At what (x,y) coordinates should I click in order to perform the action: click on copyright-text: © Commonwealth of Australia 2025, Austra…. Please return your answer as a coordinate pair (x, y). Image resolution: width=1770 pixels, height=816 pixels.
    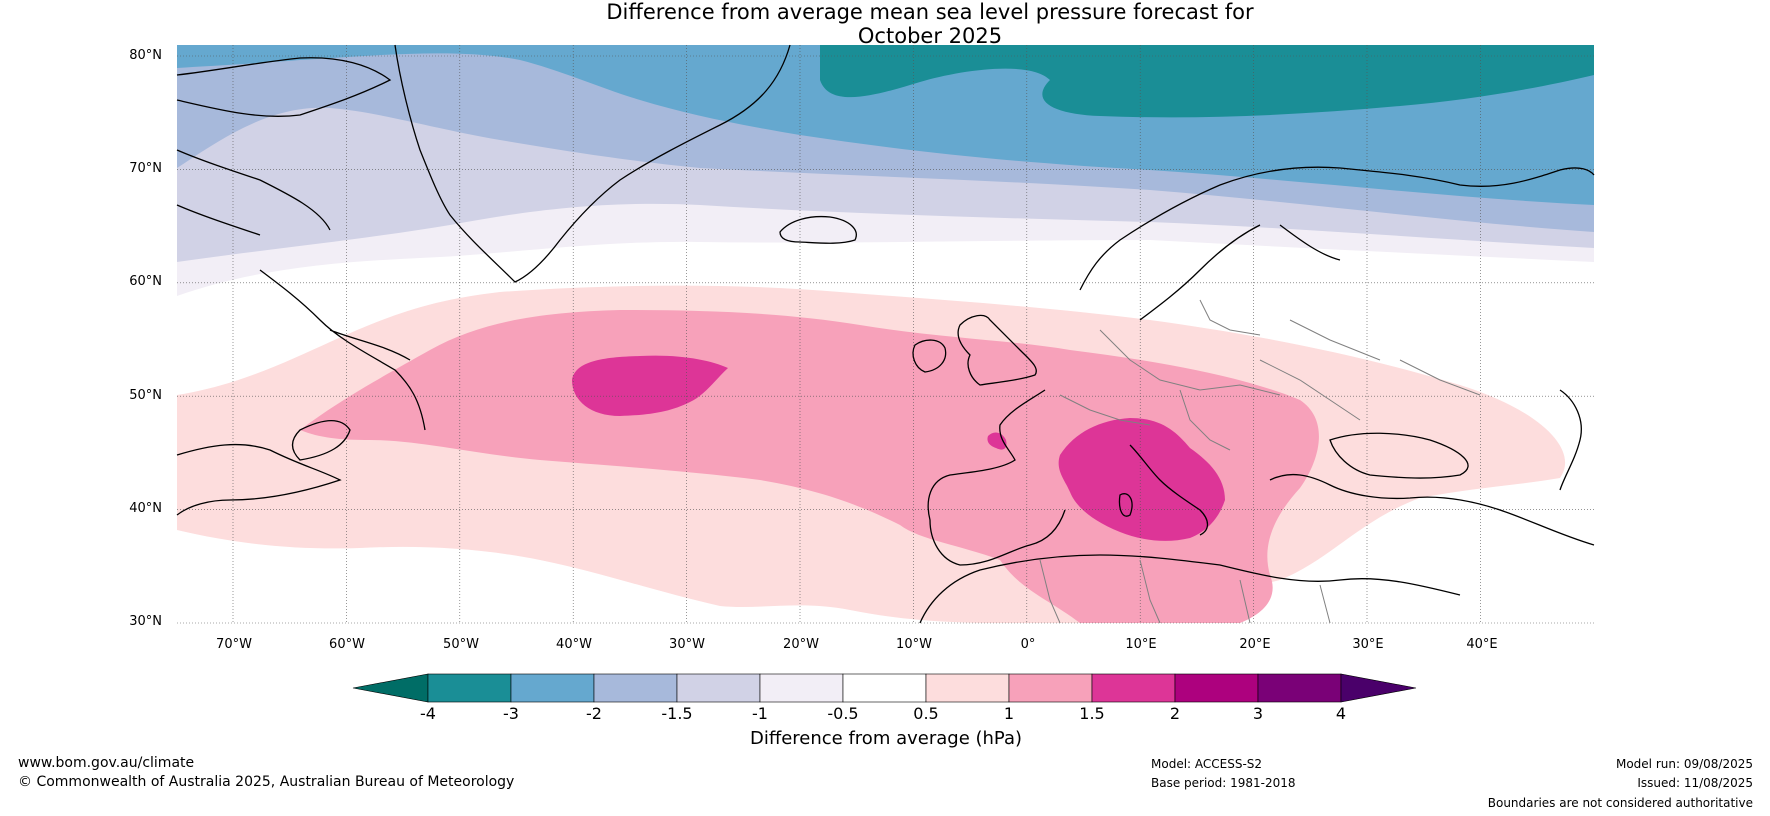
    Looking at the image, I should click on (266, 782).